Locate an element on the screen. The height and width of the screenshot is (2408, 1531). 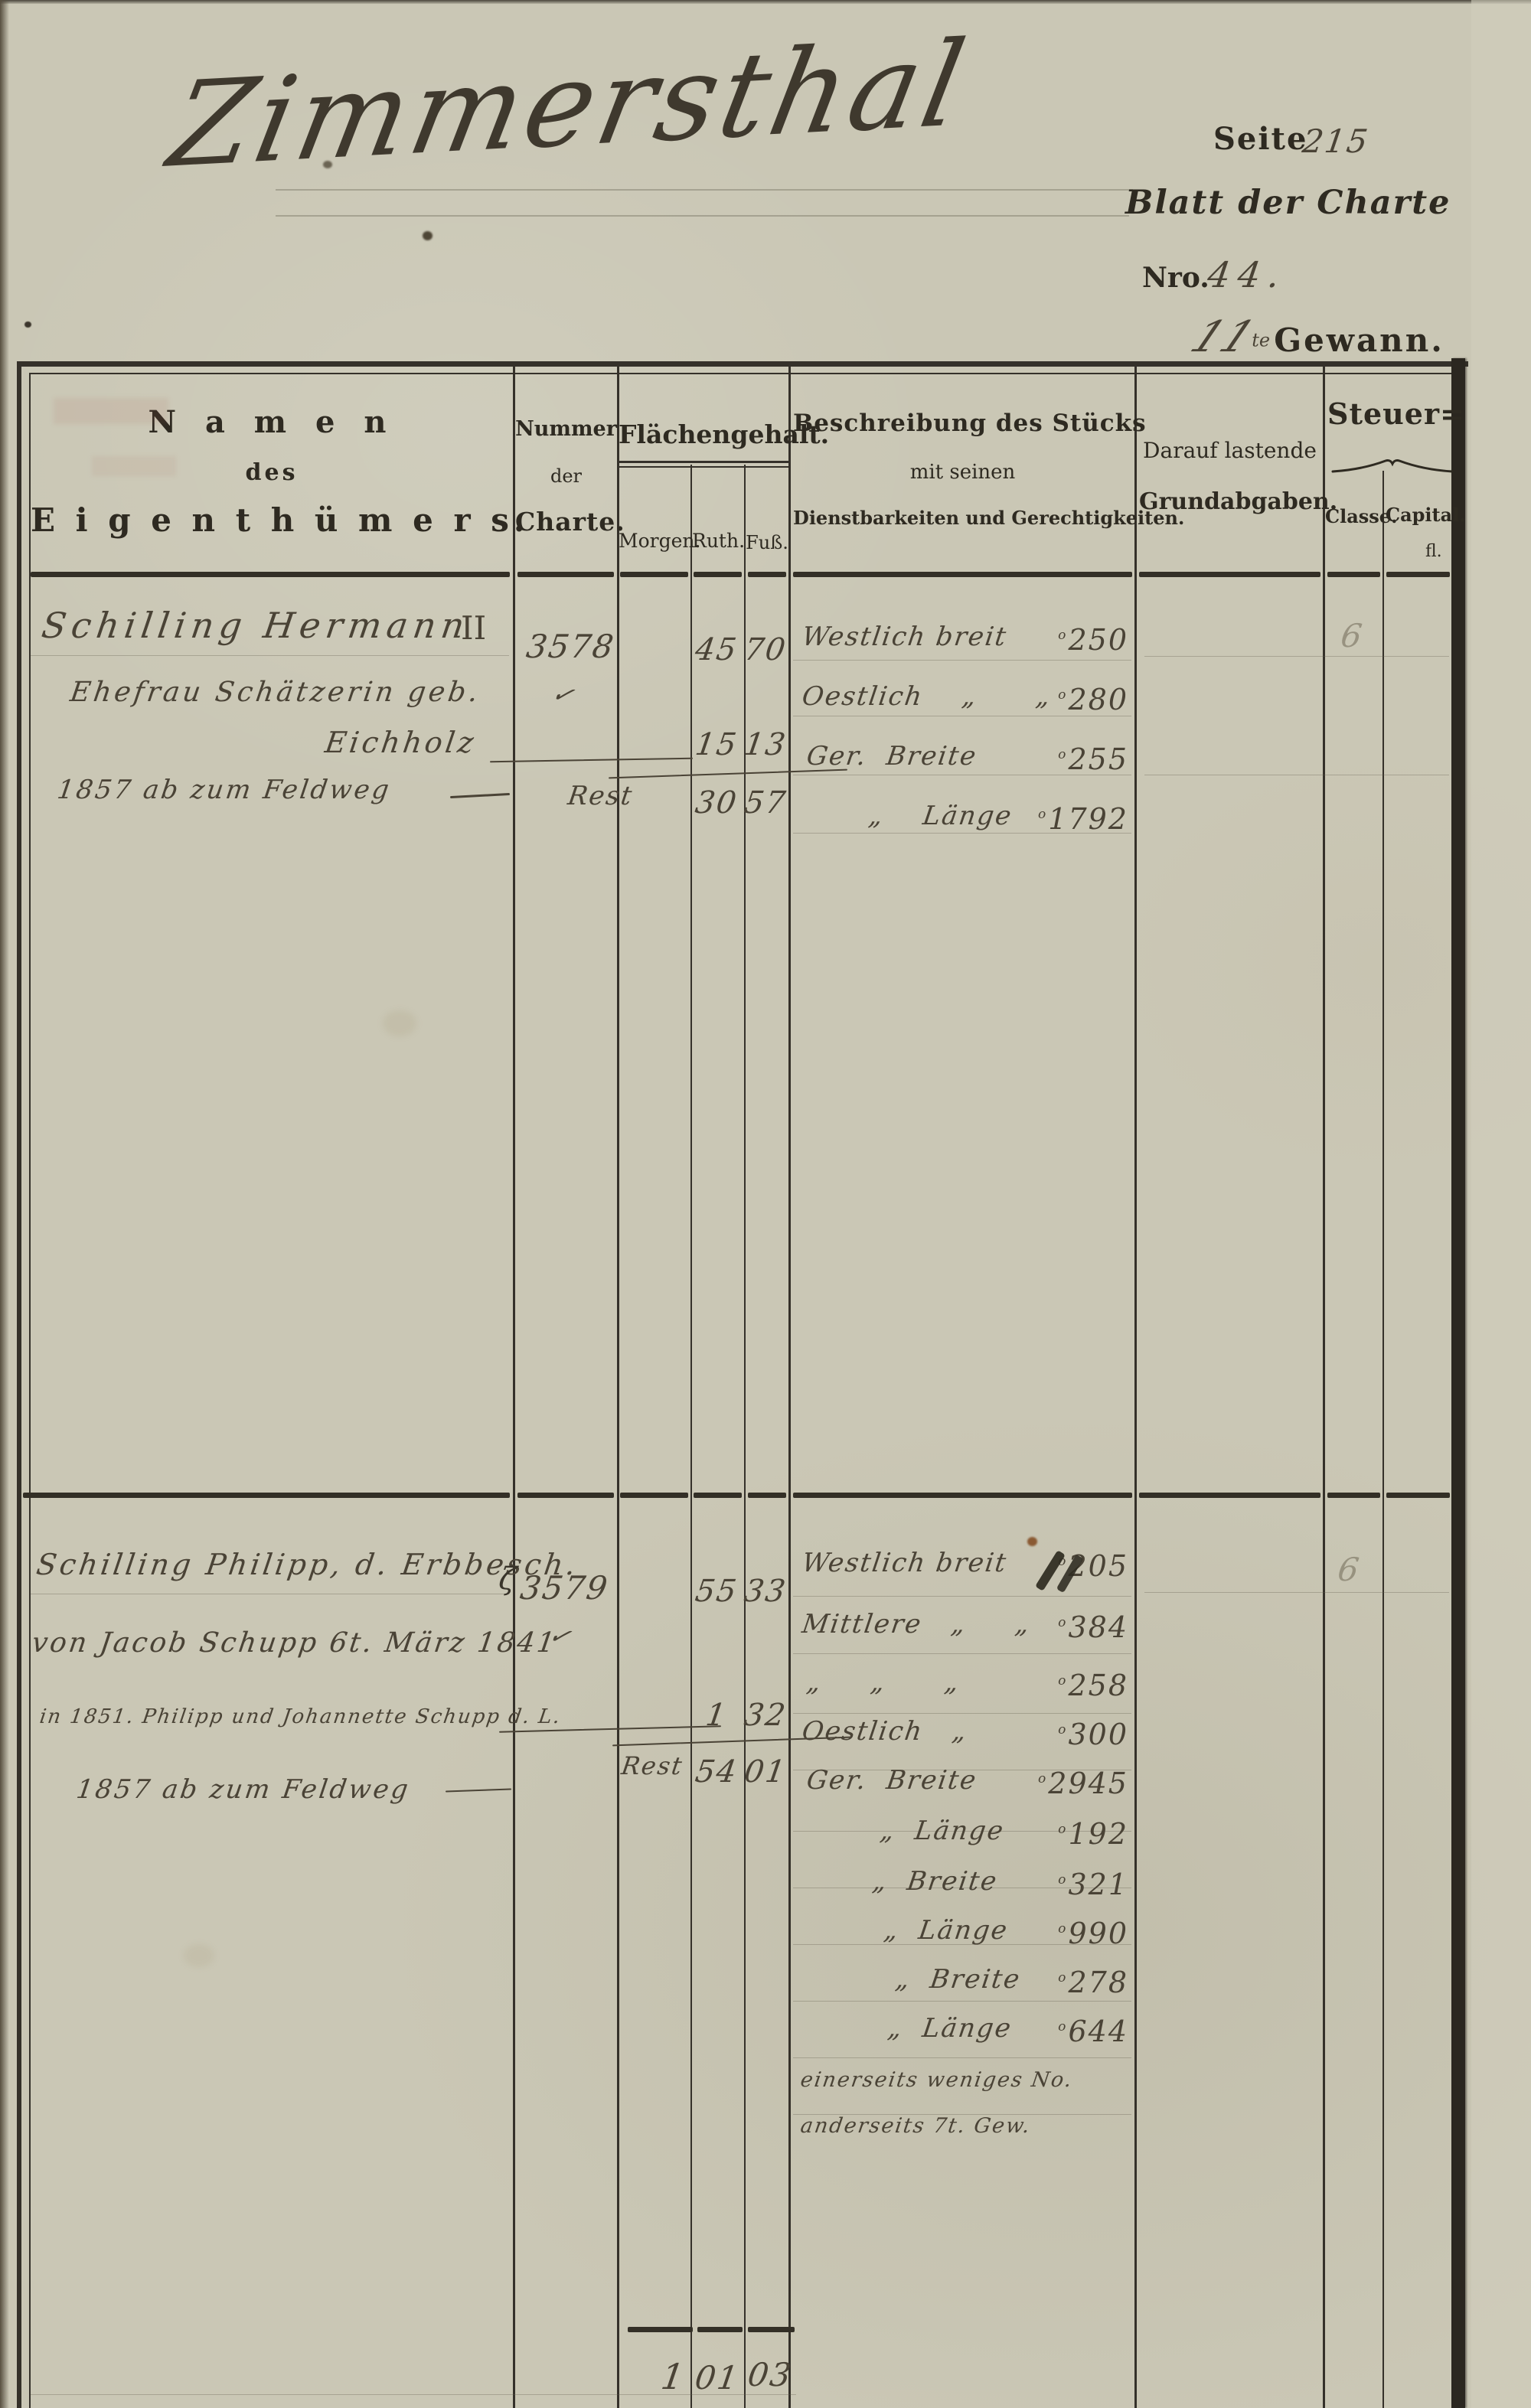
entry2-desc-line: anderseits 7t. Gew. is located at coordinates (963, 2138).